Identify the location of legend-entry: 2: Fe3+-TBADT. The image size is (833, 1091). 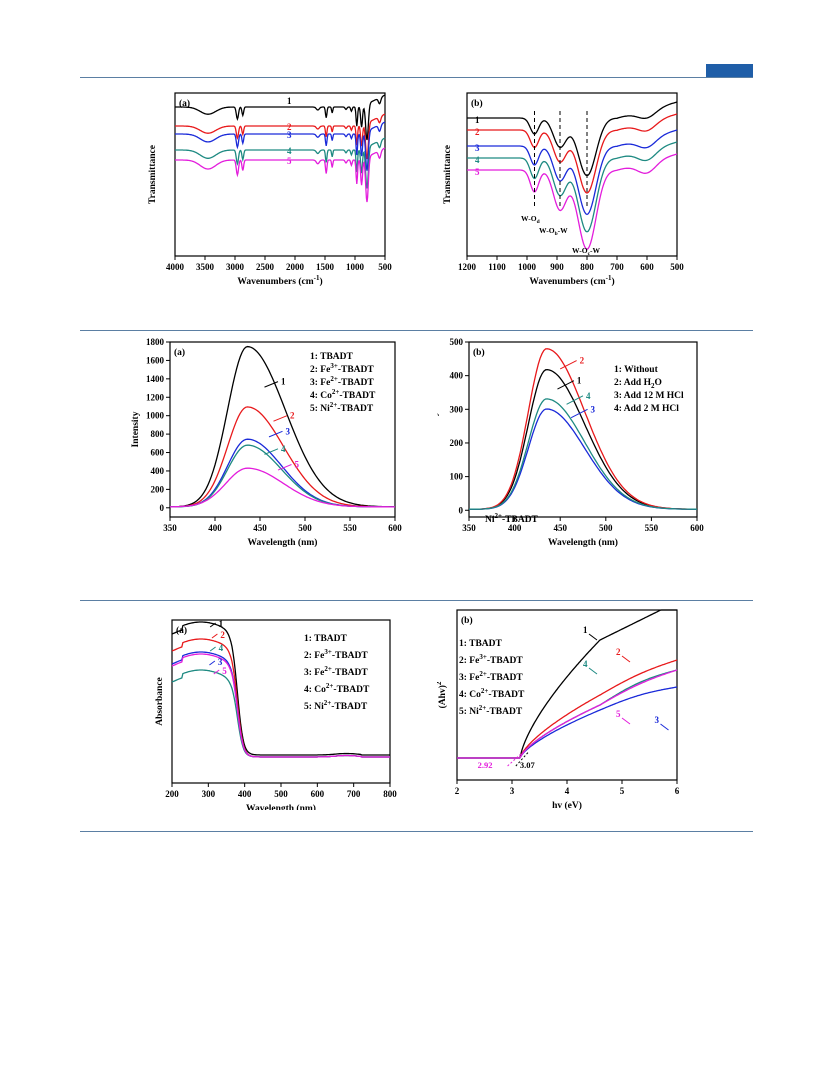
(336, 654).